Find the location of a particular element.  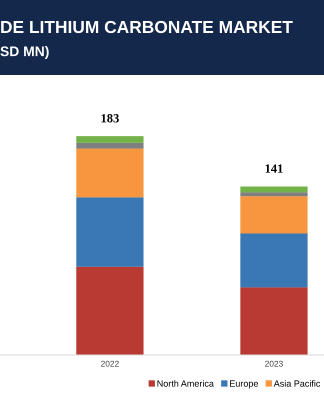

chart-subtitle: SD MN) is located at coordinates (24, 52).